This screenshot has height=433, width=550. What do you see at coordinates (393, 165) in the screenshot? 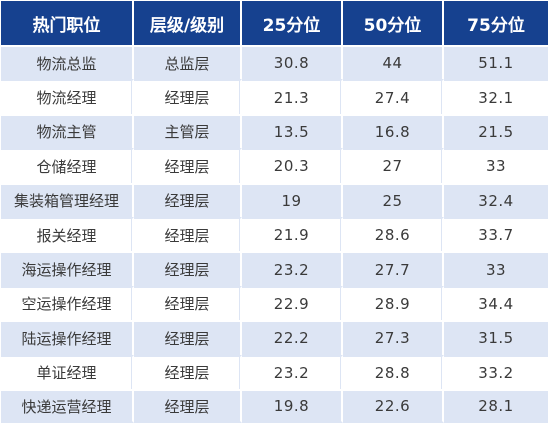
I see `p50-cell: 27` at bounding box center [393, 165].